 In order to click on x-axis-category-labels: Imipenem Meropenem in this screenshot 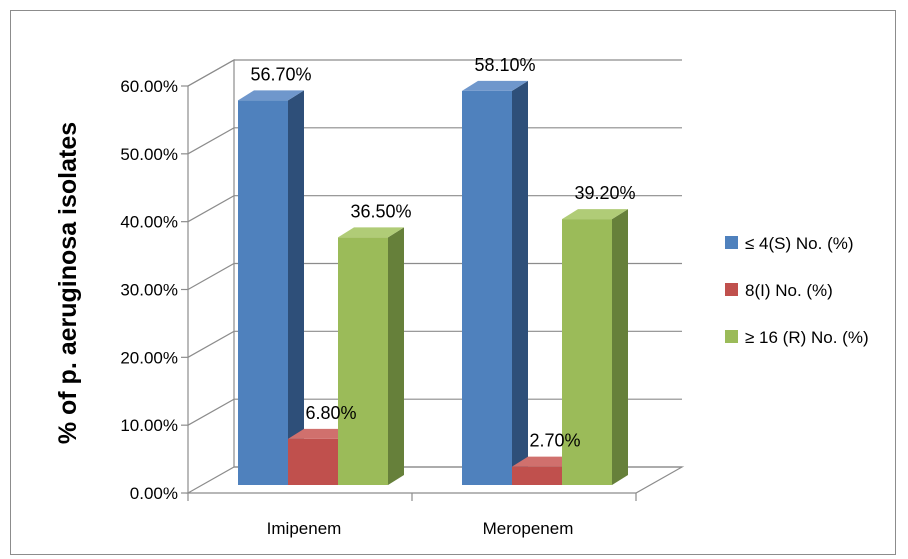, I will do `click(420, 528)`.